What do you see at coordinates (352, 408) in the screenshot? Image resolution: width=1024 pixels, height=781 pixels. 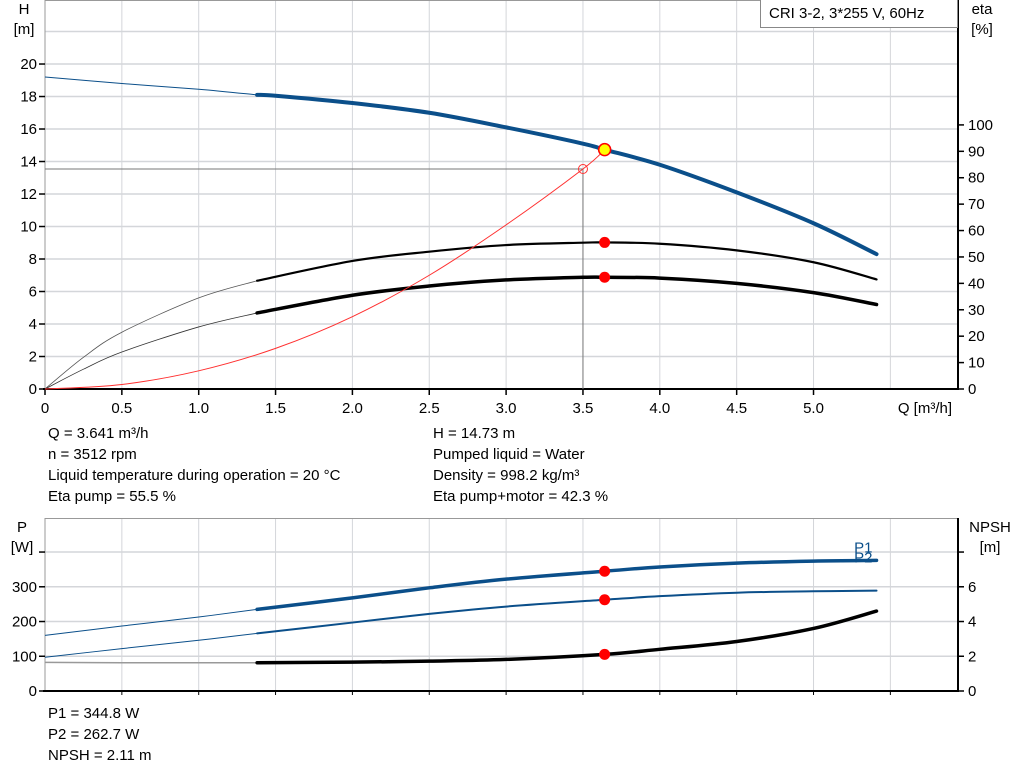 I see `x-tick-label: 2.0` at bounding box center [352, 408].